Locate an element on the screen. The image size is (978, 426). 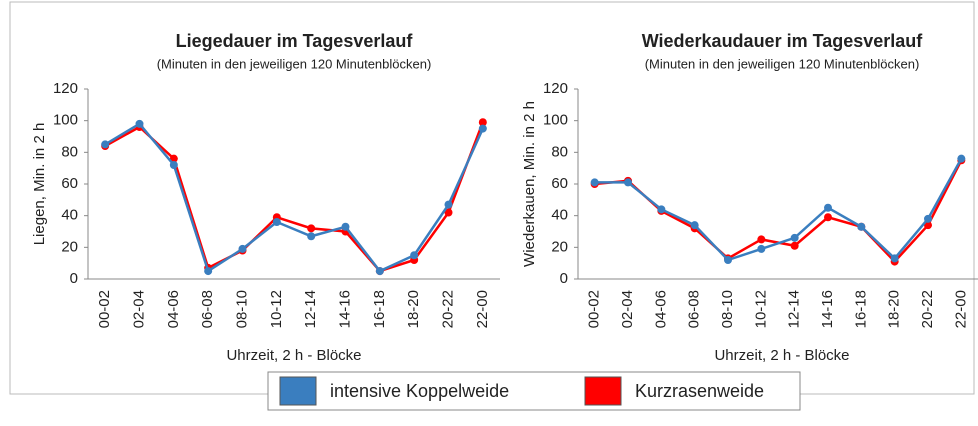
y-axis-label: Liegen, Min. in 2 h is located at coordinates (39, 184).